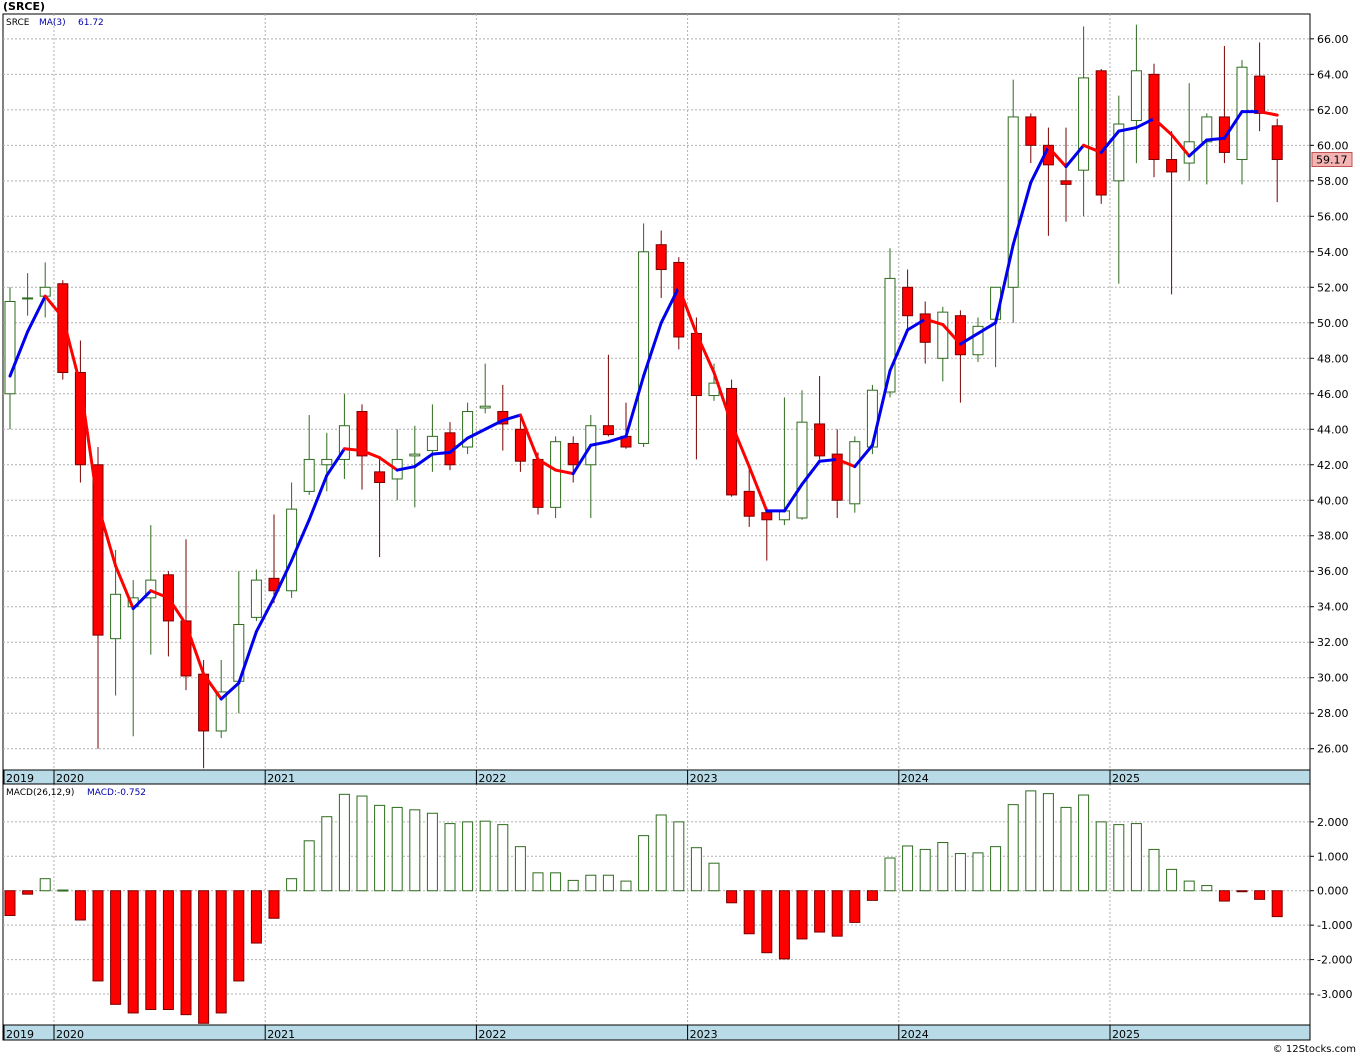  What do you see at coordinates (1333, 145) in the screenshot?
I see `price-tick-label: 60.00` at bounding box center [1333, 145].